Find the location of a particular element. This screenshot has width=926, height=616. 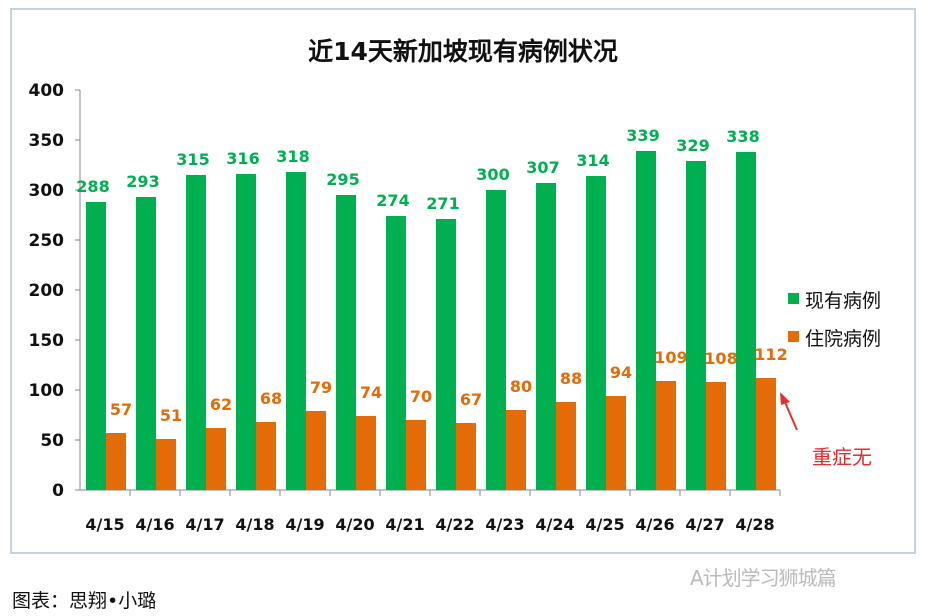

data-label: 339 is located at coordinates (642, 135).